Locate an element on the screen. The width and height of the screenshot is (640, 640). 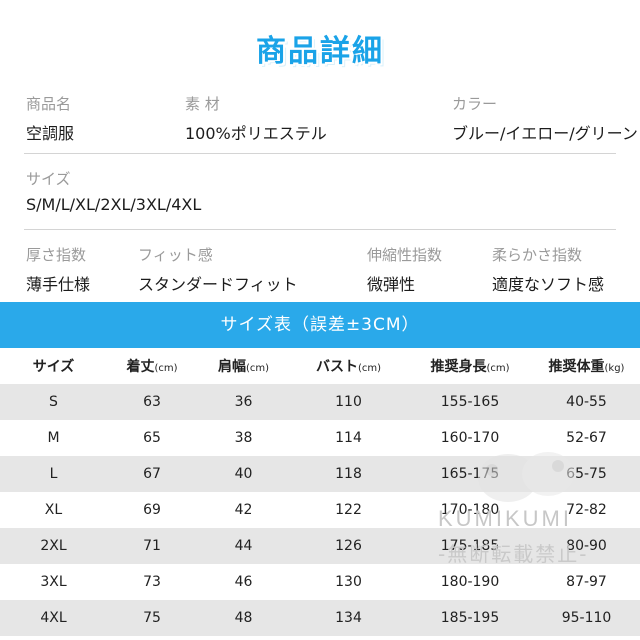
table-cell: 114 is located at coordinates (348, 438).